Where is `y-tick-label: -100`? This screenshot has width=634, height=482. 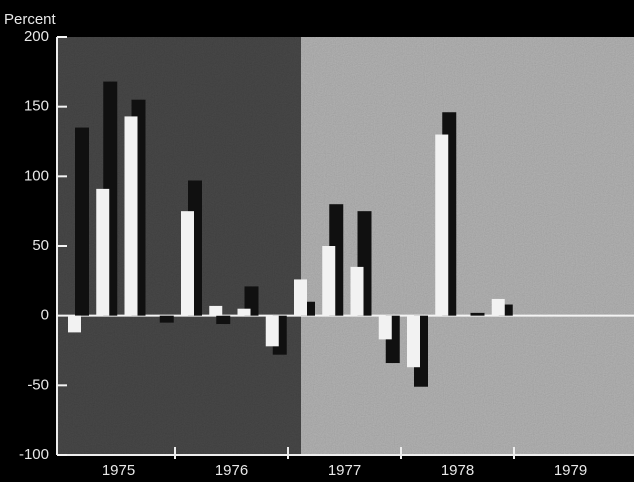
y-tick-label: -100 is located at coordinates (34, 454).